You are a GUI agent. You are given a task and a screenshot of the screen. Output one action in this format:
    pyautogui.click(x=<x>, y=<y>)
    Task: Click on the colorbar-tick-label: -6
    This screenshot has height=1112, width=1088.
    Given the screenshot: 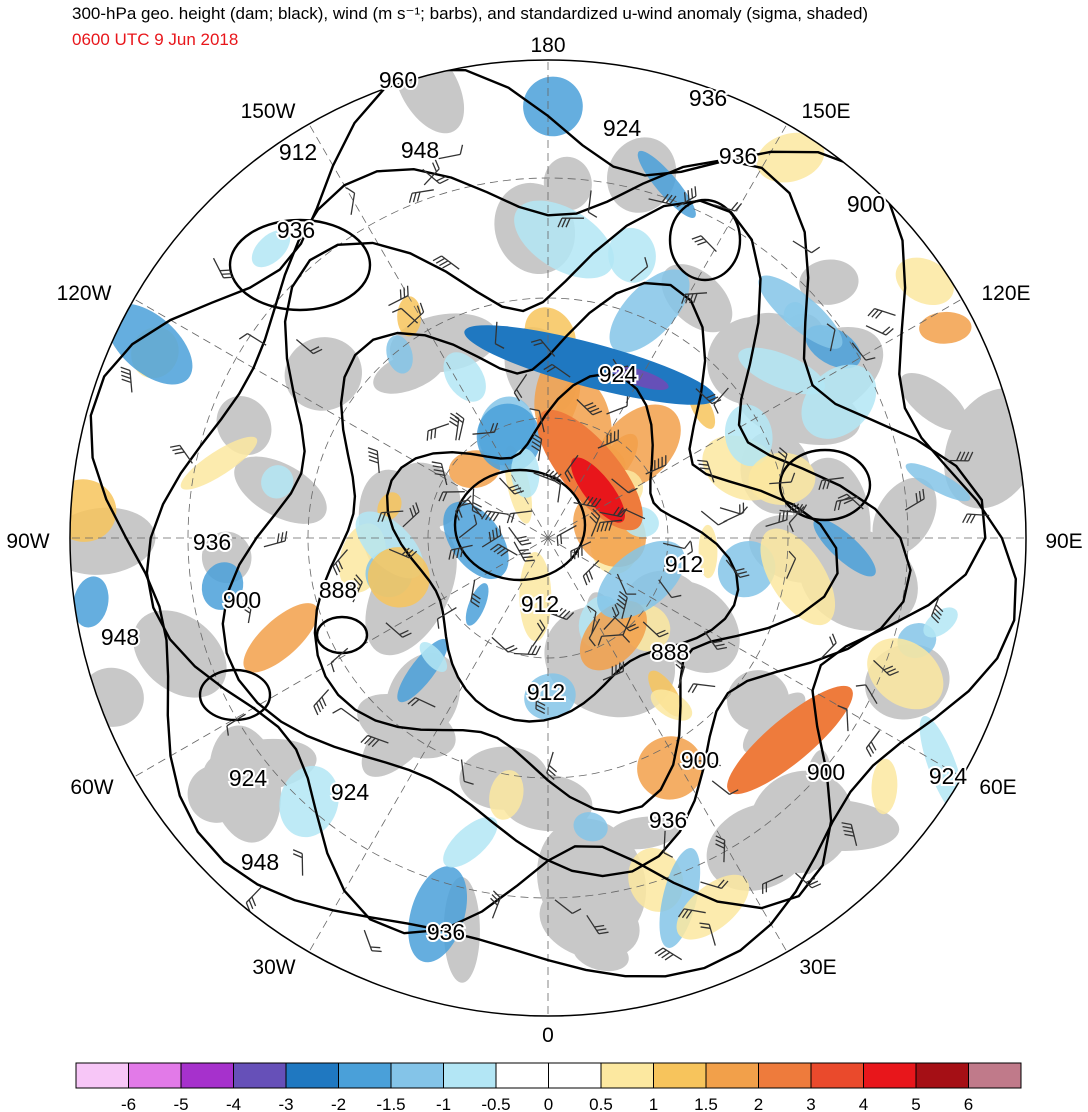 What is the action you would take?
    pyautogui.click(x=128, y=1103)
    